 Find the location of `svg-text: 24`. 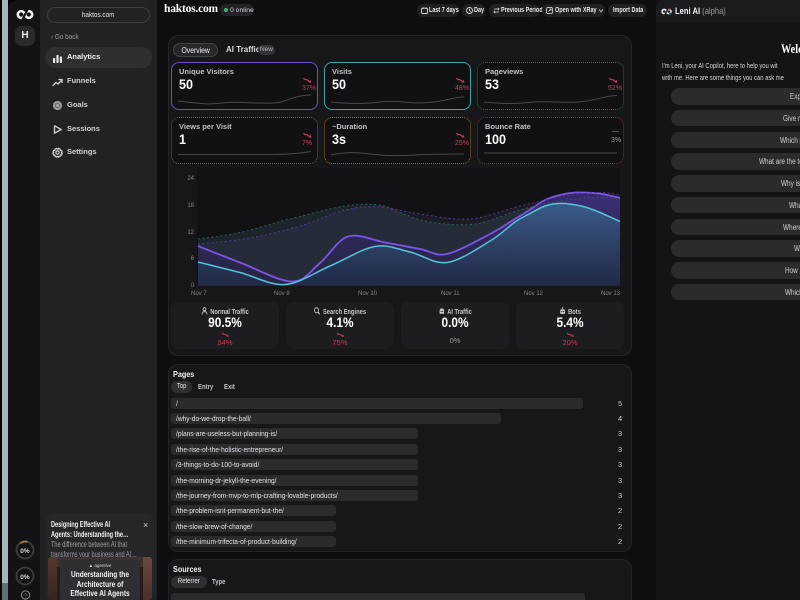

svg-text: 24 is located at coordinates (190, 179).